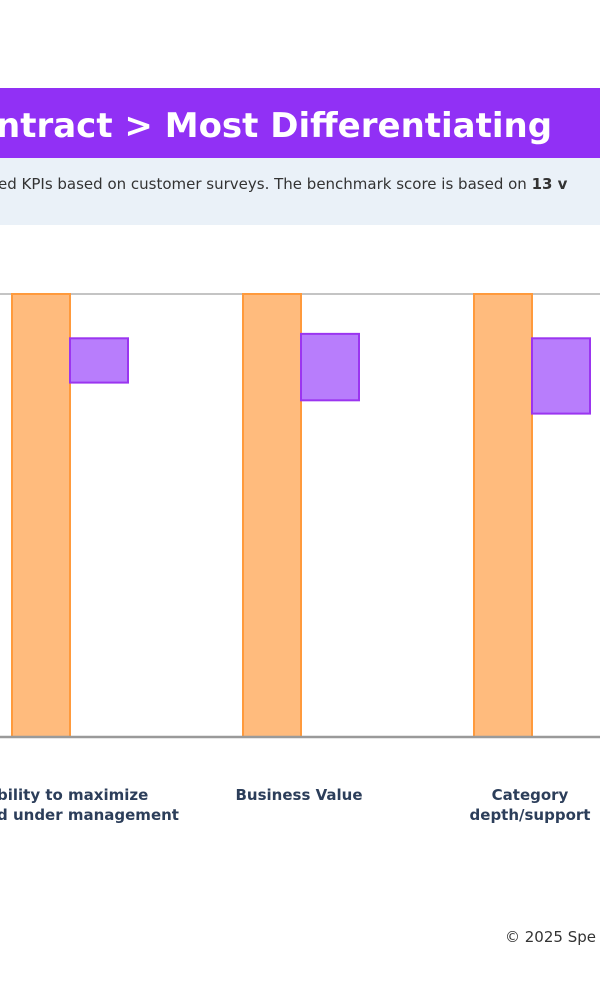  Describe the element at coordinates (550, 937) in the screenshot. I see `footer: © 2025 Spe` at that location.